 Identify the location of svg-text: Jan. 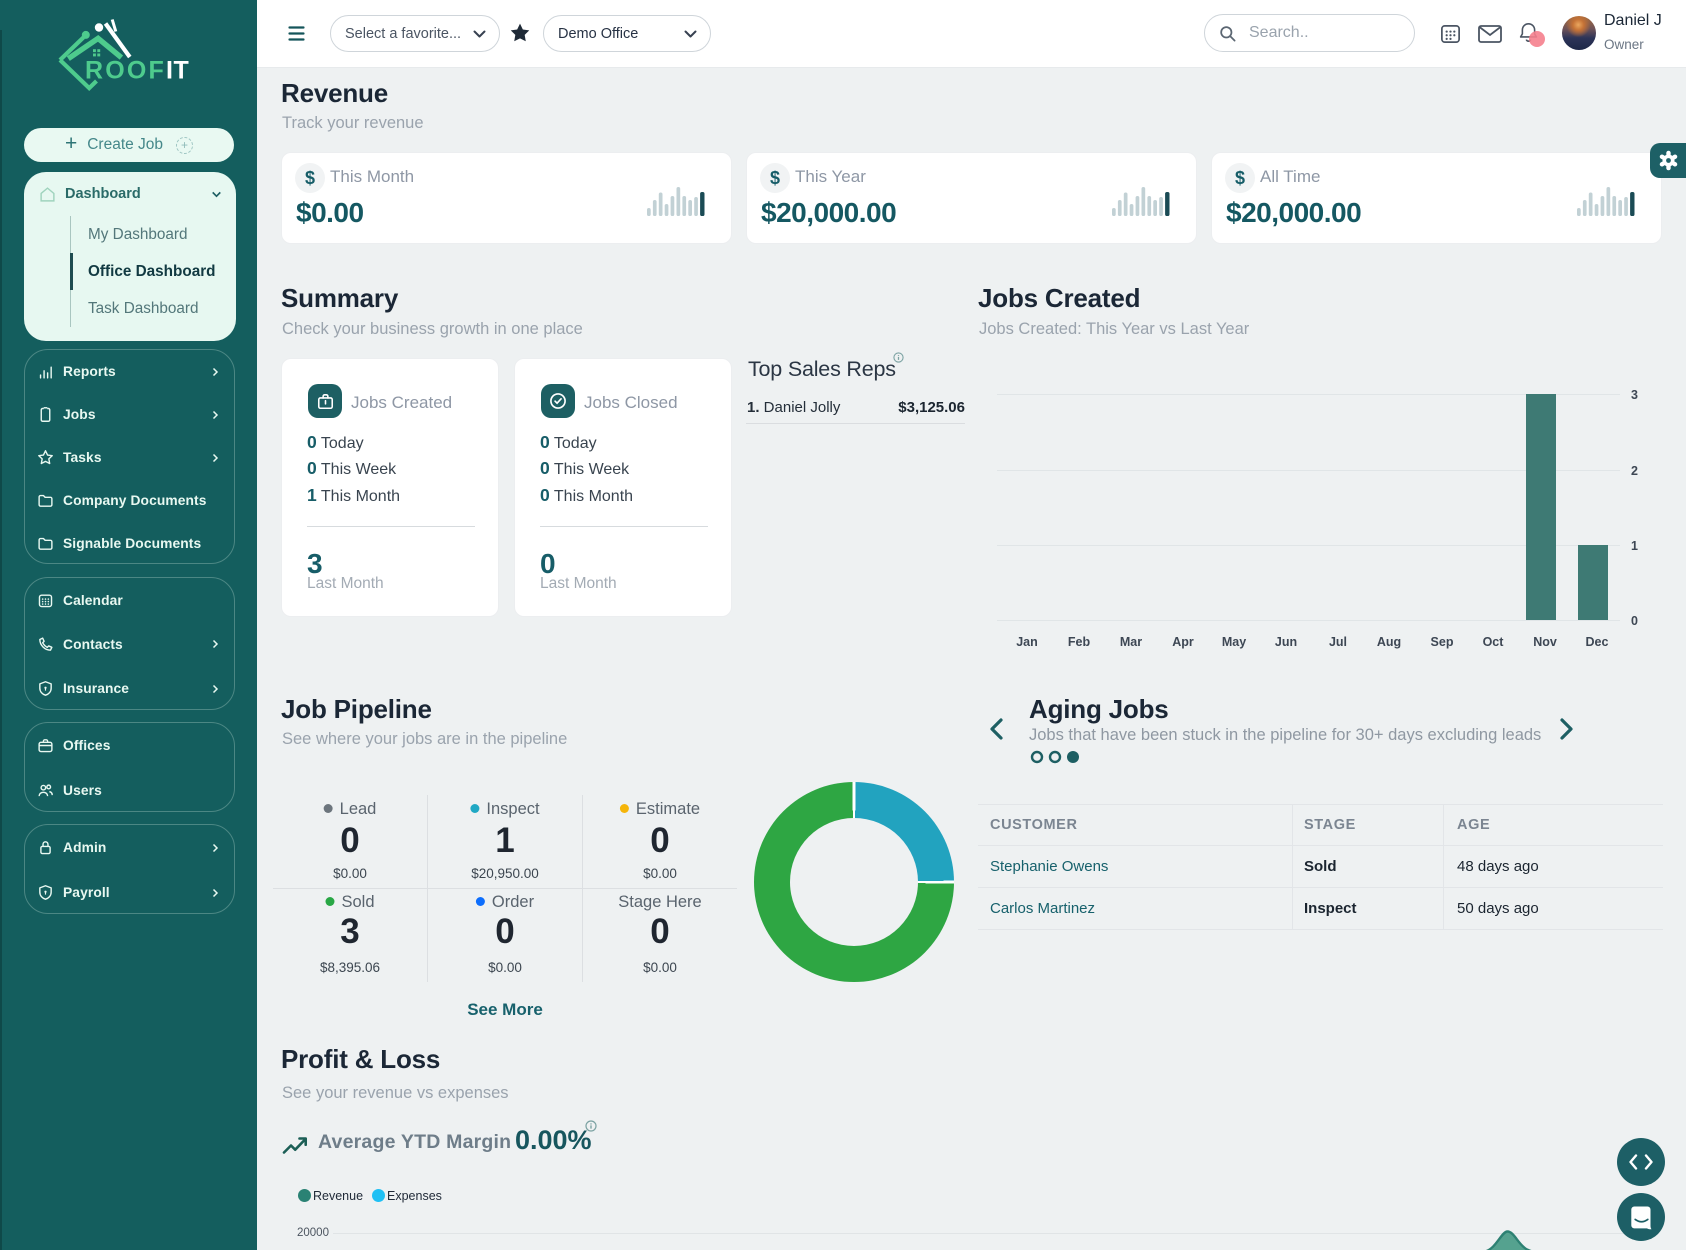
(1027, 642).